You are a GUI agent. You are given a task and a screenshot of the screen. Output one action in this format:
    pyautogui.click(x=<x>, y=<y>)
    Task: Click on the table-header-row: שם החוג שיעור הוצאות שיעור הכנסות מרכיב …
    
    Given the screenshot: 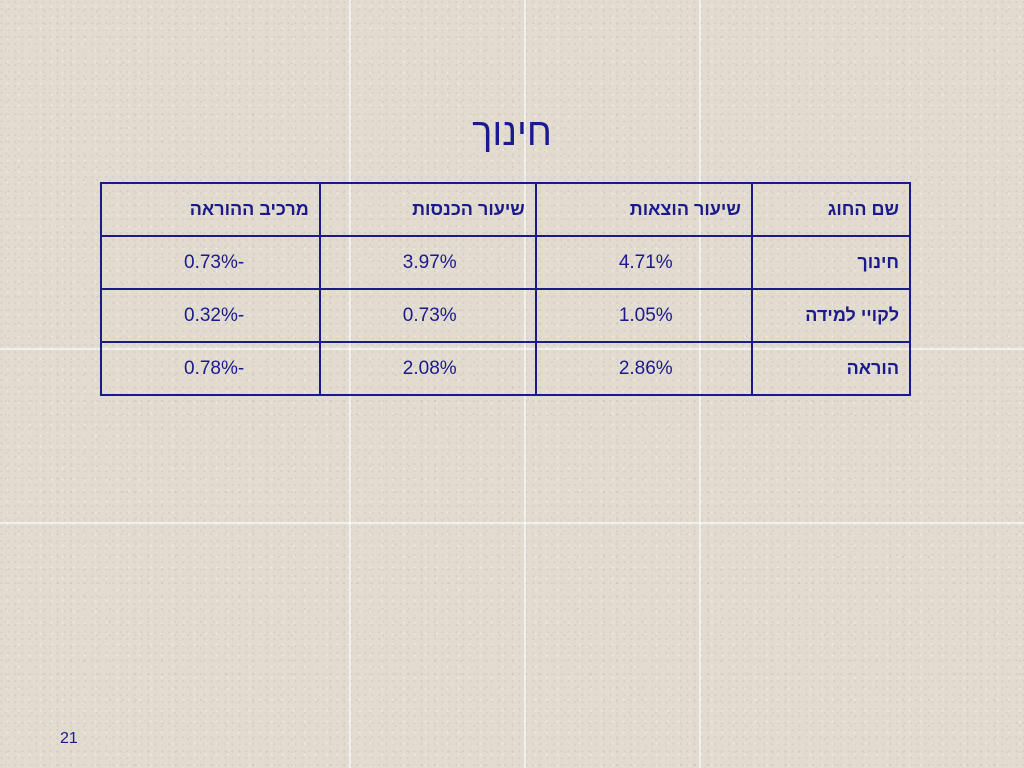 What is the action you would take?
    pyautogui.click(x=506, y=209)
    